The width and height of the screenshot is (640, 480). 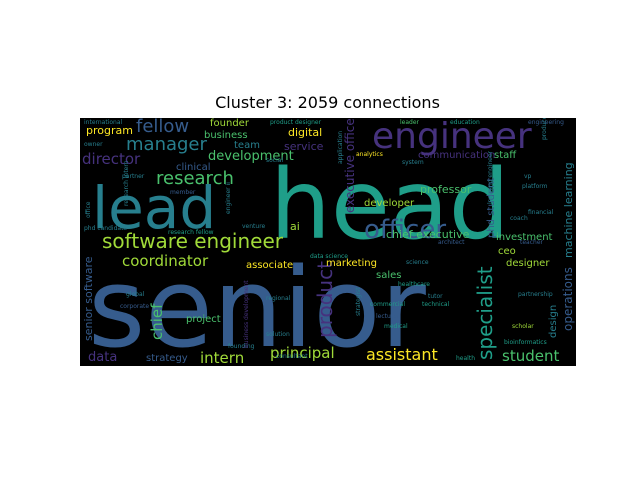 What do you see at coordinates (553, 321) in the screenshot?
I see `word-design: design` at bounding box center [553, 321].